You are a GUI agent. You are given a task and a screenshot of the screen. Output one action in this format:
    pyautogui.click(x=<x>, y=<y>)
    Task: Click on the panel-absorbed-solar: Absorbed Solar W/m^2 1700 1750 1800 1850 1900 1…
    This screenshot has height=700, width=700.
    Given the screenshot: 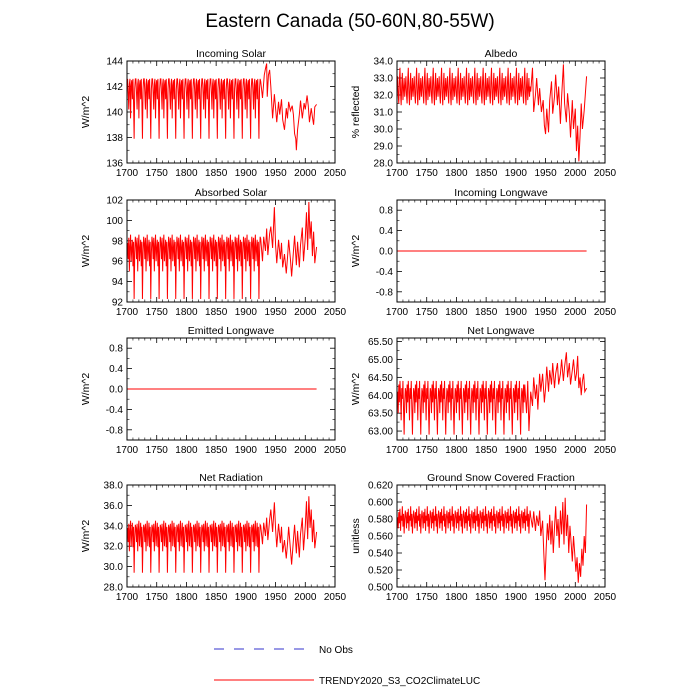 What is the action you would take?
    pyautogui.click(x=213, y=252)
    